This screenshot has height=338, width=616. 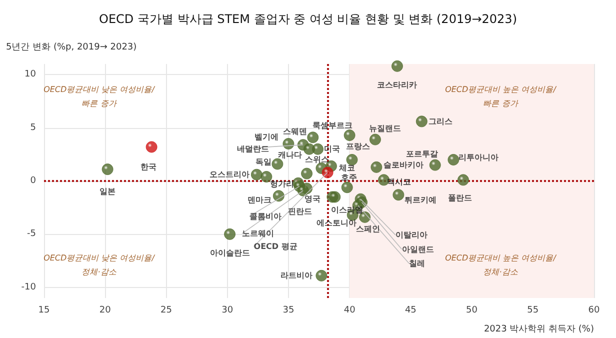 I want to click on annotation: 오스트리아, so click(x=230, y=175).